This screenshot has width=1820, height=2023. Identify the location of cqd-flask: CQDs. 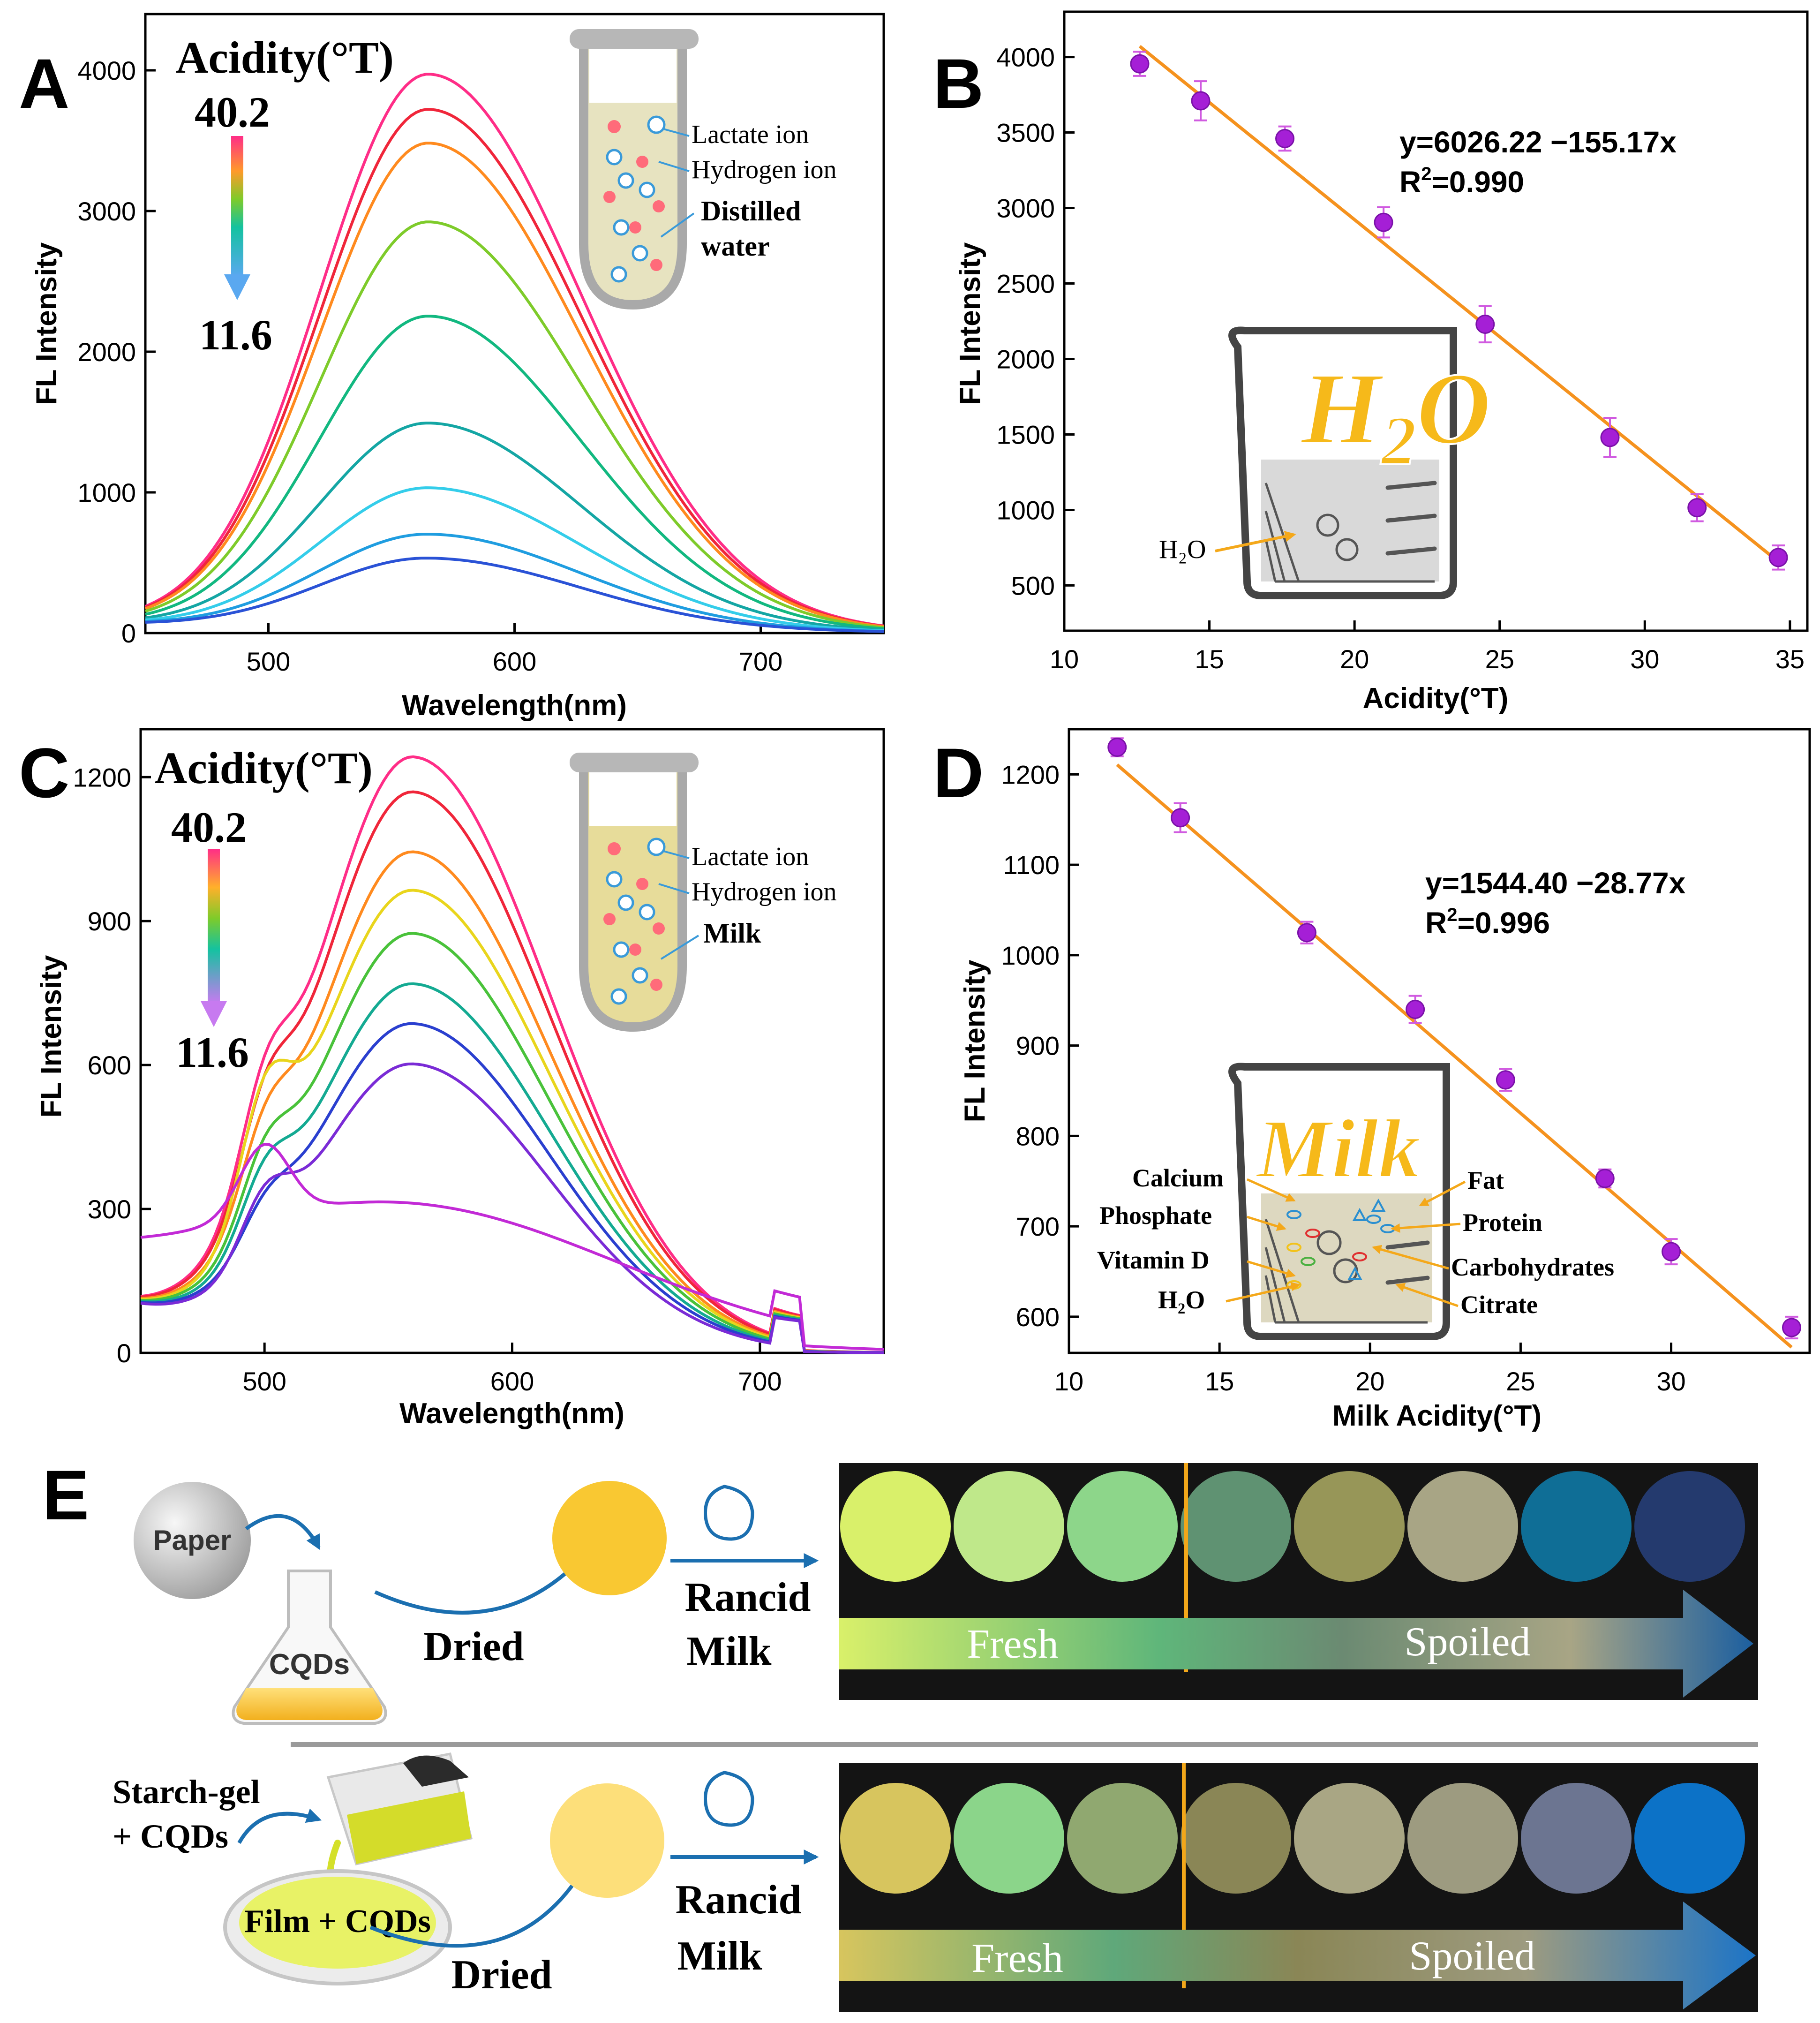
(309, 1647).